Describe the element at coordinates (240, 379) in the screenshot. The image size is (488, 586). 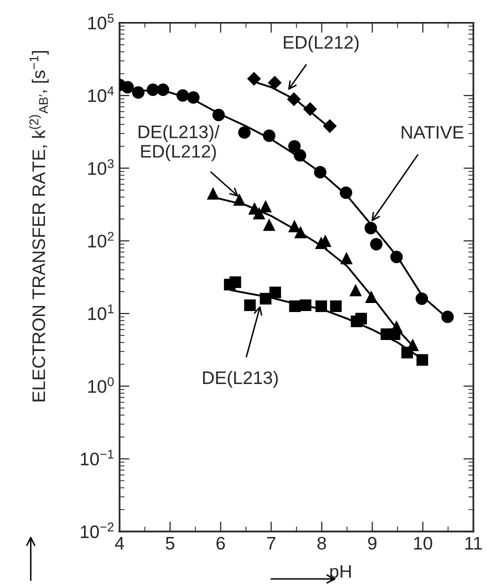
I see `annotation: DE(L213)` at that location.